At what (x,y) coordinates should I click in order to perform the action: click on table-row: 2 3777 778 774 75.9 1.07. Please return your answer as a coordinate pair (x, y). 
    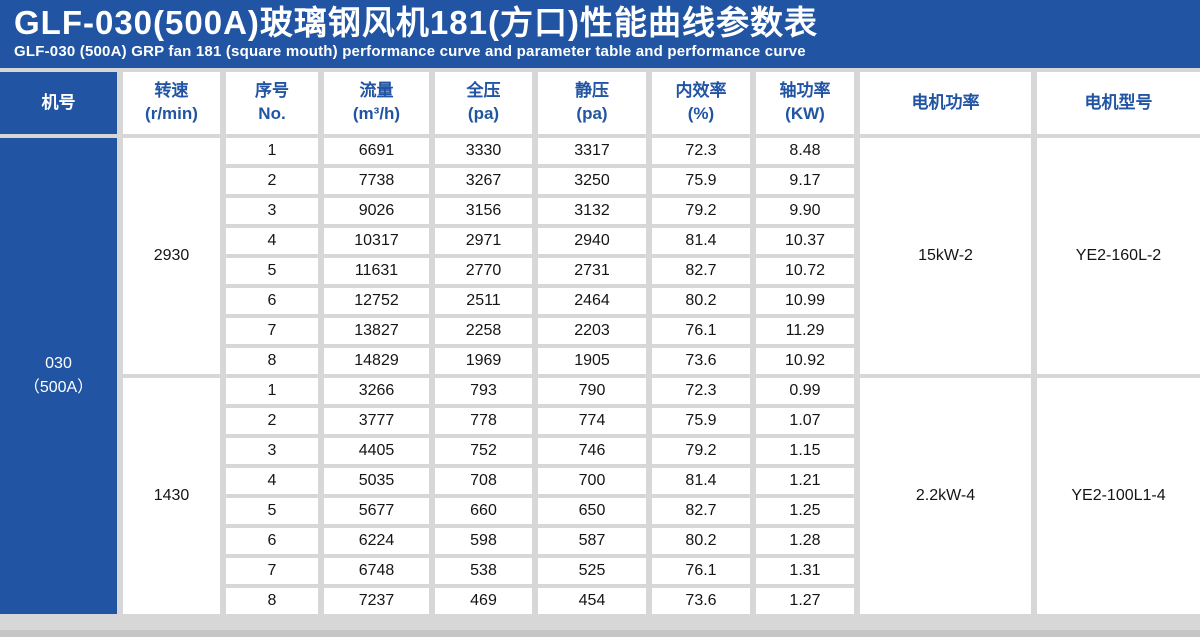
    Looking at the image, I should click on (600, 421).